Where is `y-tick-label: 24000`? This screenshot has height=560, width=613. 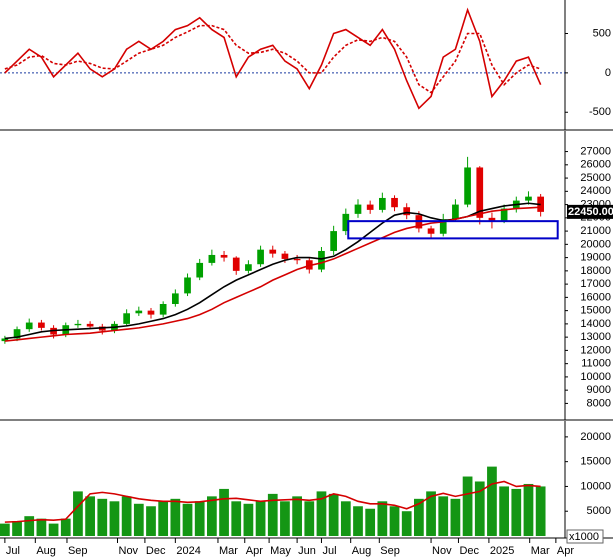
y-tick-label: 24000 is located at coordinates (595, 191).